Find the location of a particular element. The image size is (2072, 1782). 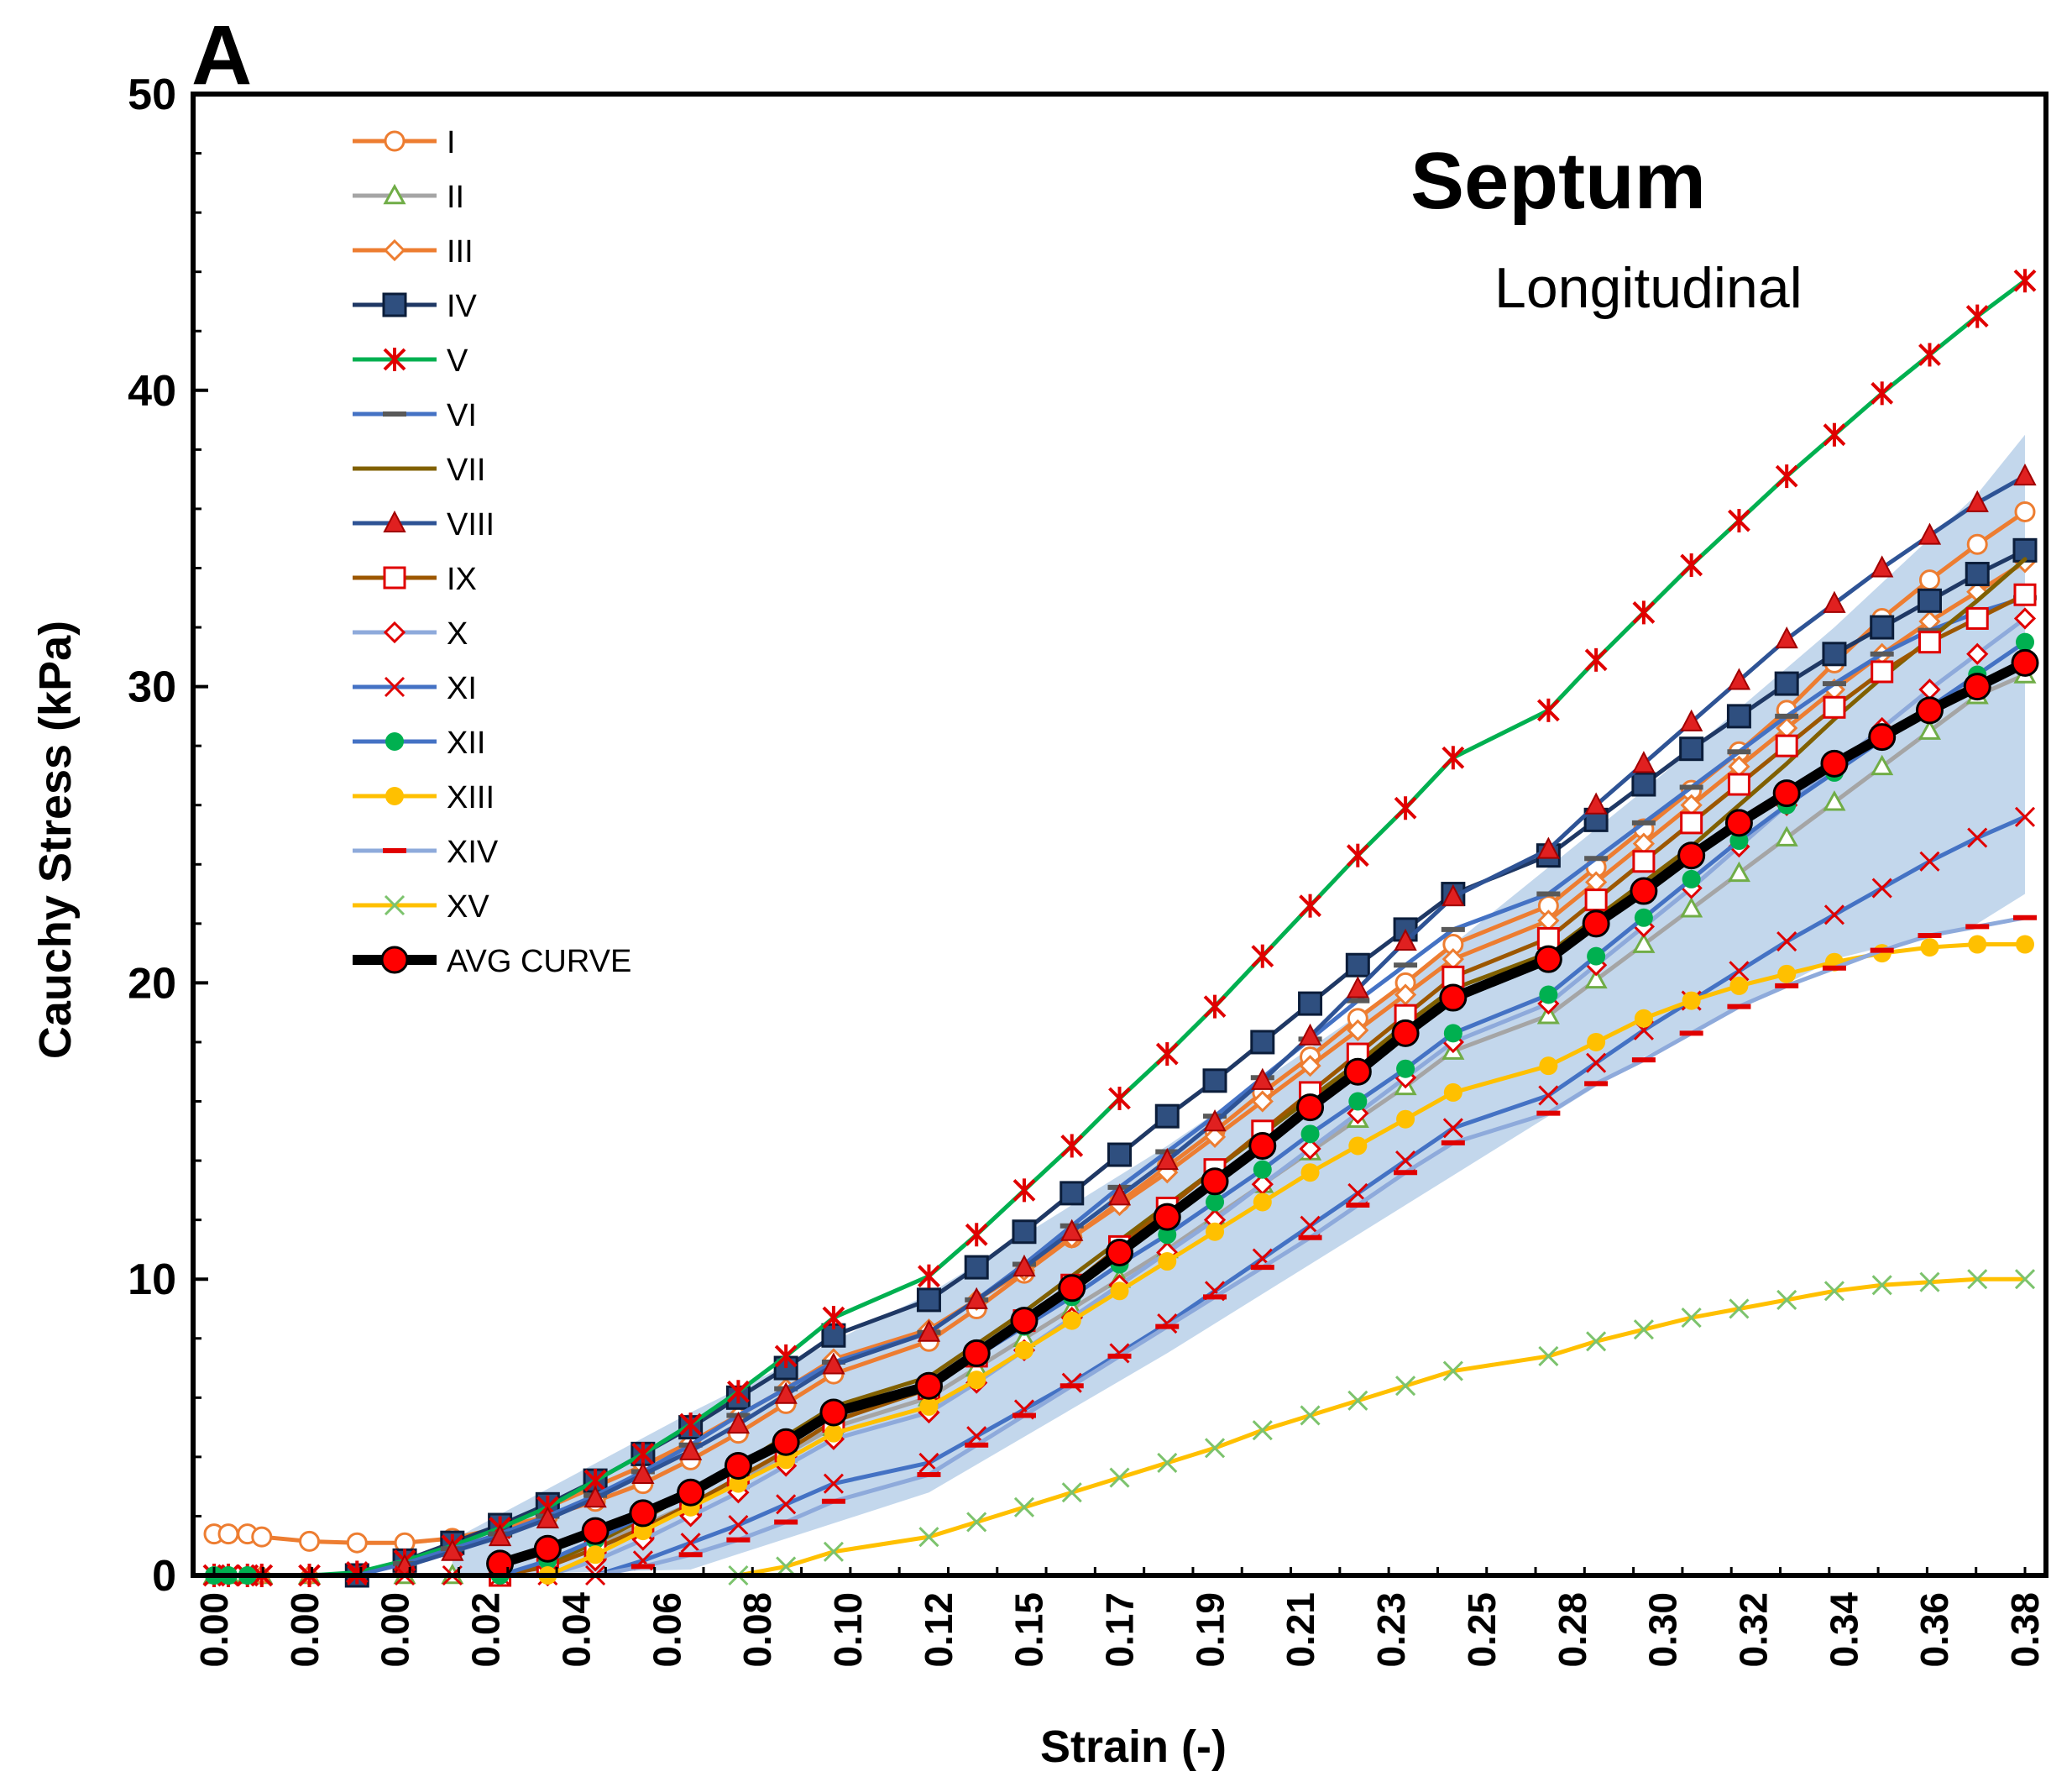

legend-item: V is located at coordinates (410, 361).